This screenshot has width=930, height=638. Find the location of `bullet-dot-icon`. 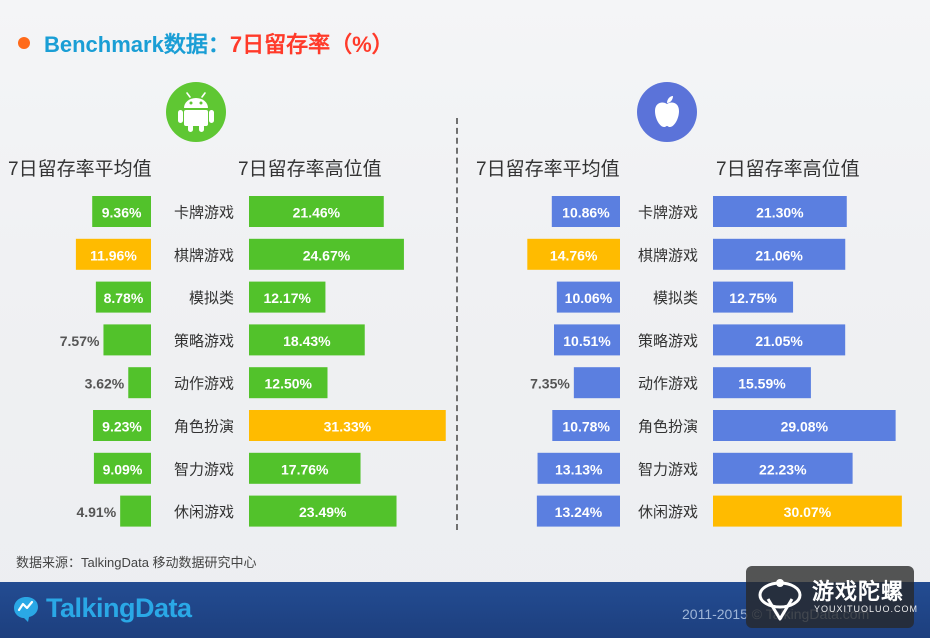

bullet-dot-icon is located at coordinates (24, 43).